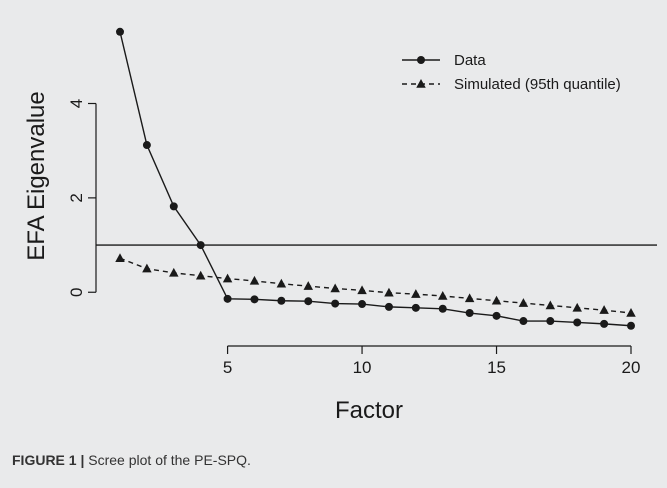  Describe the element at coordinates (362, 367) in the screenshot. I see `x-tick-label: 10` at that location.